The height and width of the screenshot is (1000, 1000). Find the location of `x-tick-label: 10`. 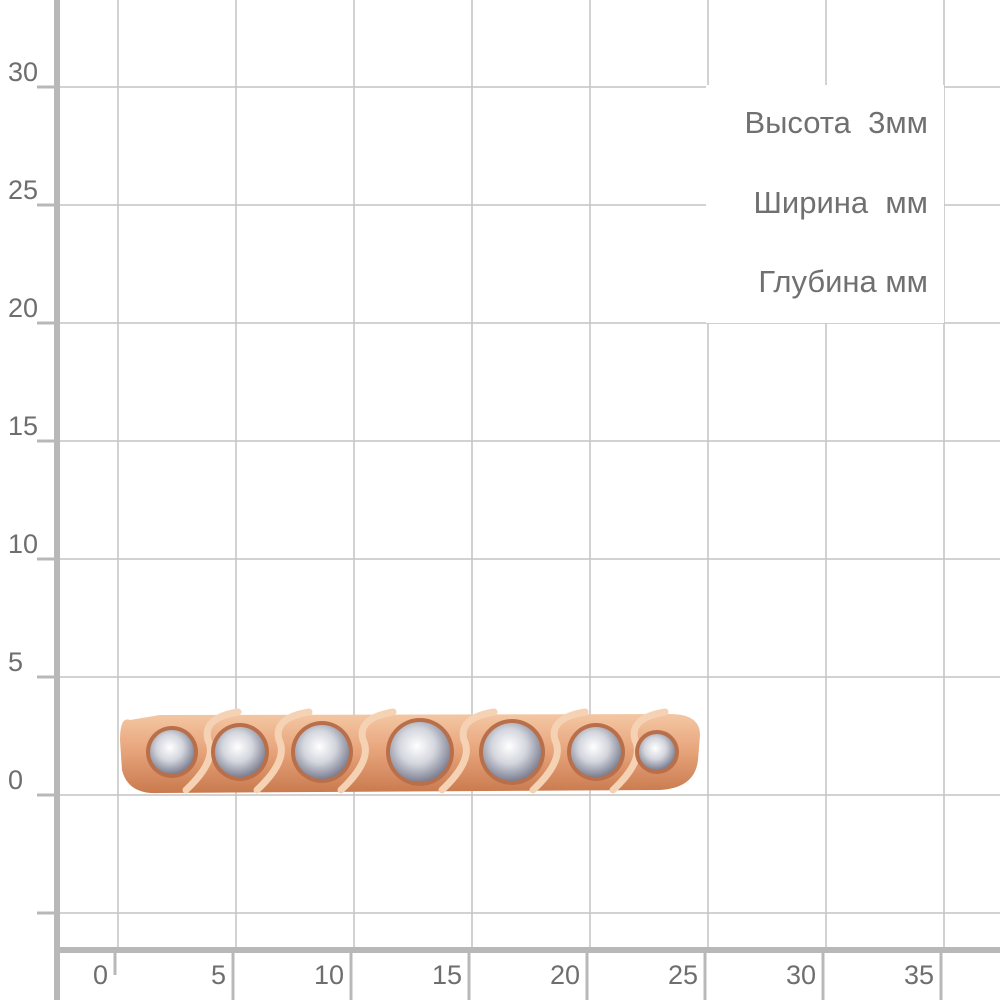

x-tick-label: 10 is located at coordinates (328, 975).